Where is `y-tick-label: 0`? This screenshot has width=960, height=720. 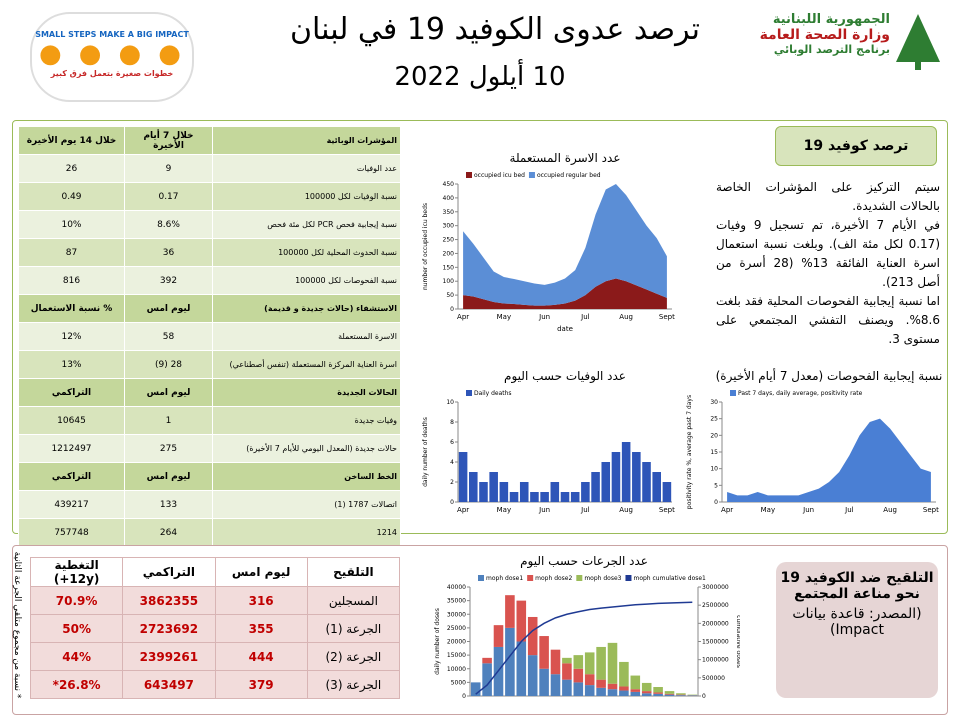
y-tick-label: 0 is located at coordinates (452, 502).